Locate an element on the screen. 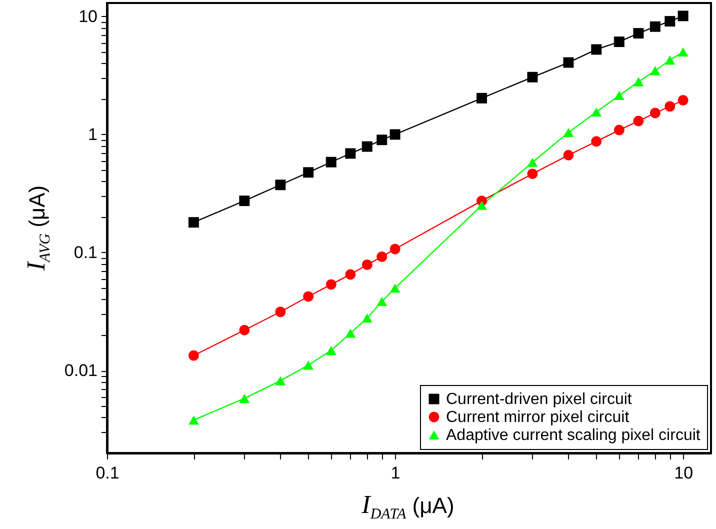  legend-label: Adaptive current scaling pixel circuit is located at coordinates (573, 435).